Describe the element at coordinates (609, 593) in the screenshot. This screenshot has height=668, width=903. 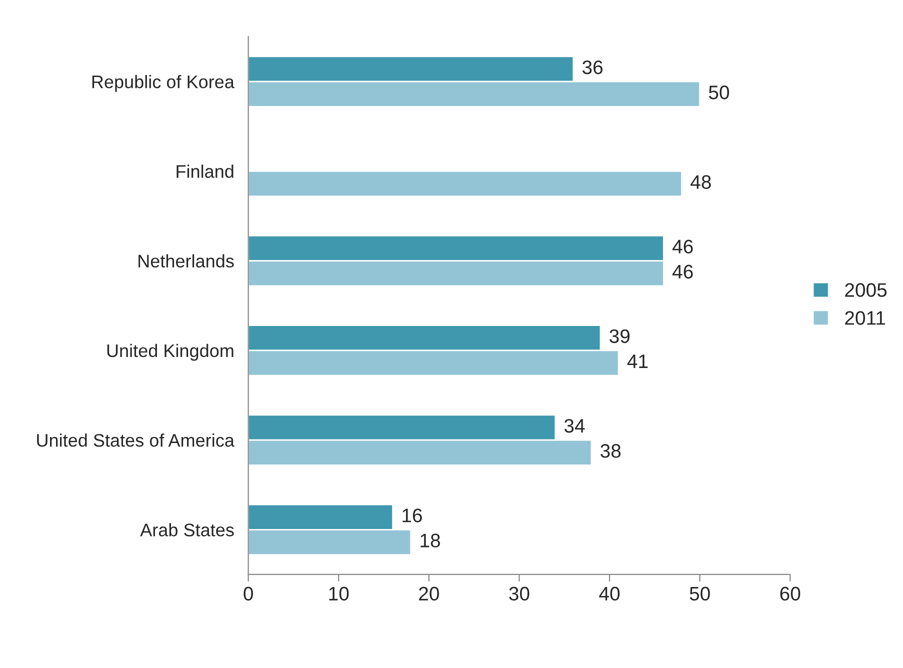
I see `x-tick-label: 40` at that location.